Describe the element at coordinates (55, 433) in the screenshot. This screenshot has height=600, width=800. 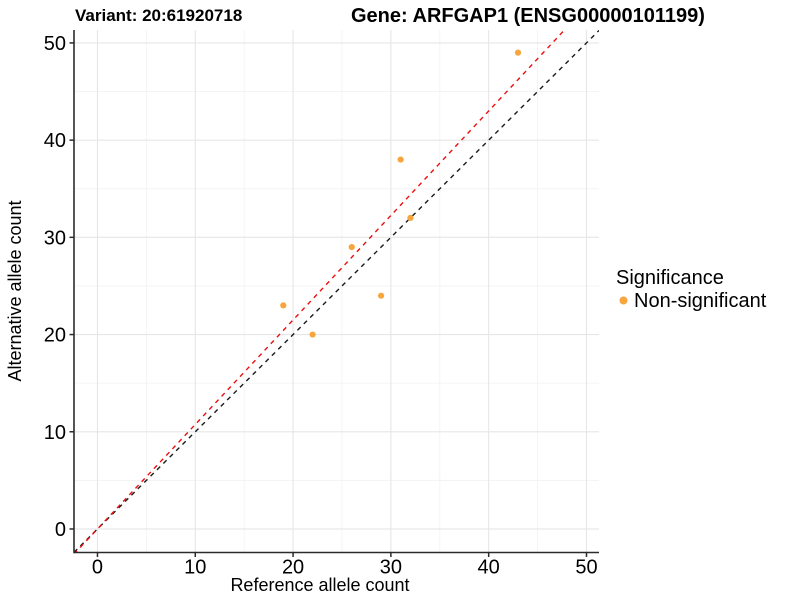
I see `y-tick-label: 10` at that location.